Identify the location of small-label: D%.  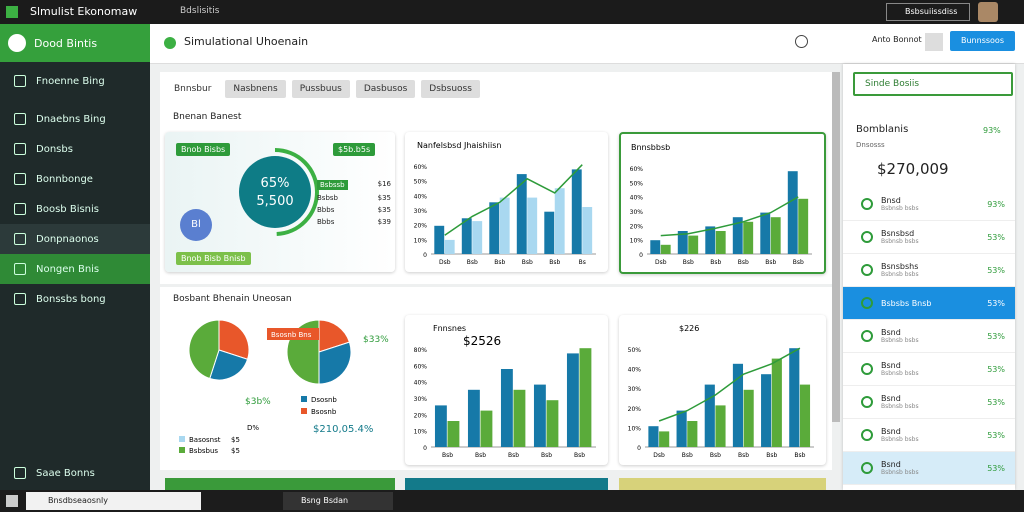
(253, 428).